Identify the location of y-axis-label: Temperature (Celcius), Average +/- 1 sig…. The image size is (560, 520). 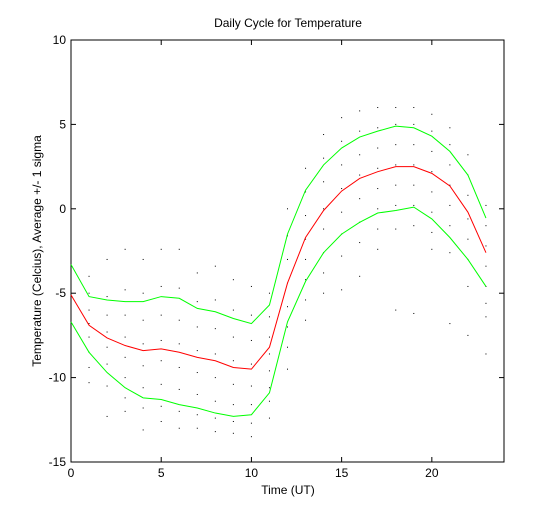
(37, 251).